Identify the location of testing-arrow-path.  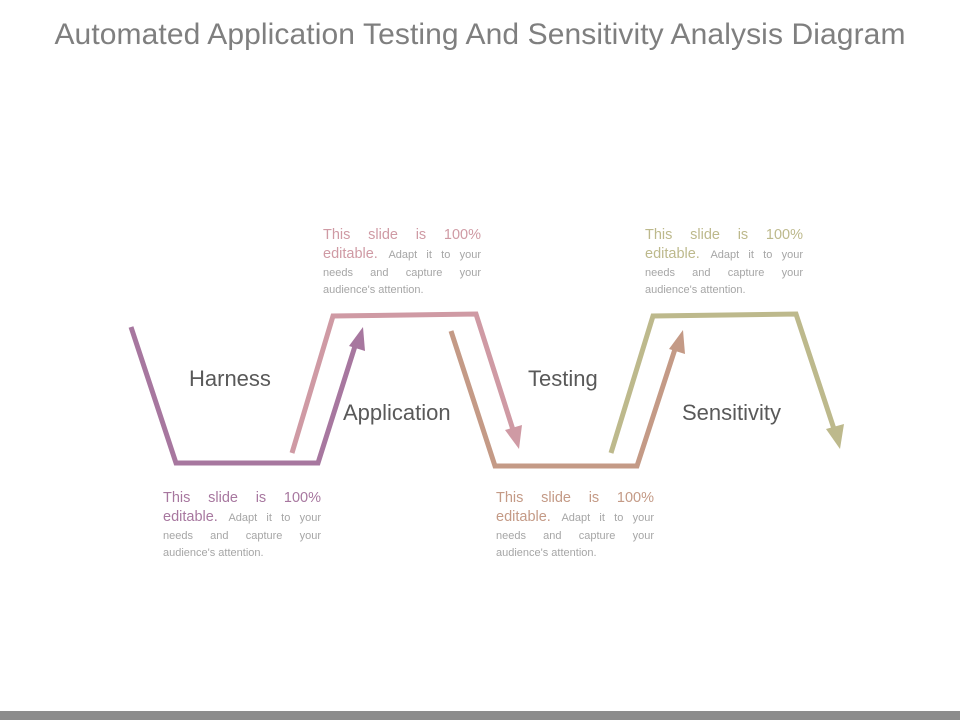
(563, 399).